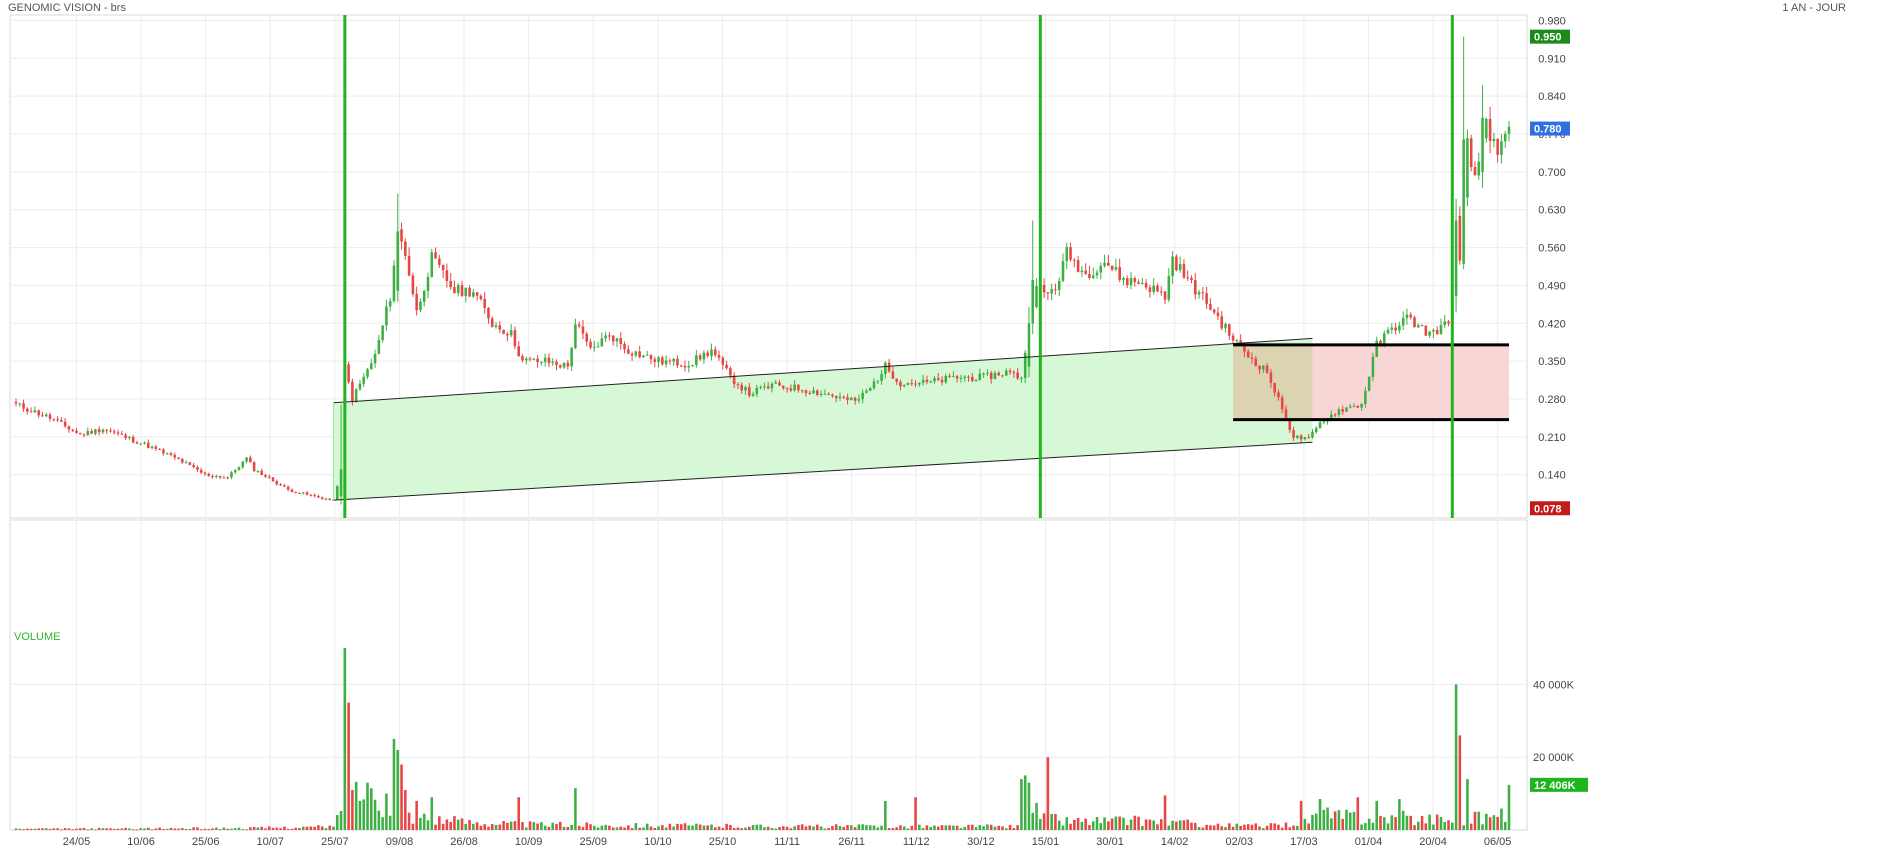 Image resolution: width=1891 pixels, height=850 pixels. I want to click on date-tick-label: 30/12, so click(981, 842).